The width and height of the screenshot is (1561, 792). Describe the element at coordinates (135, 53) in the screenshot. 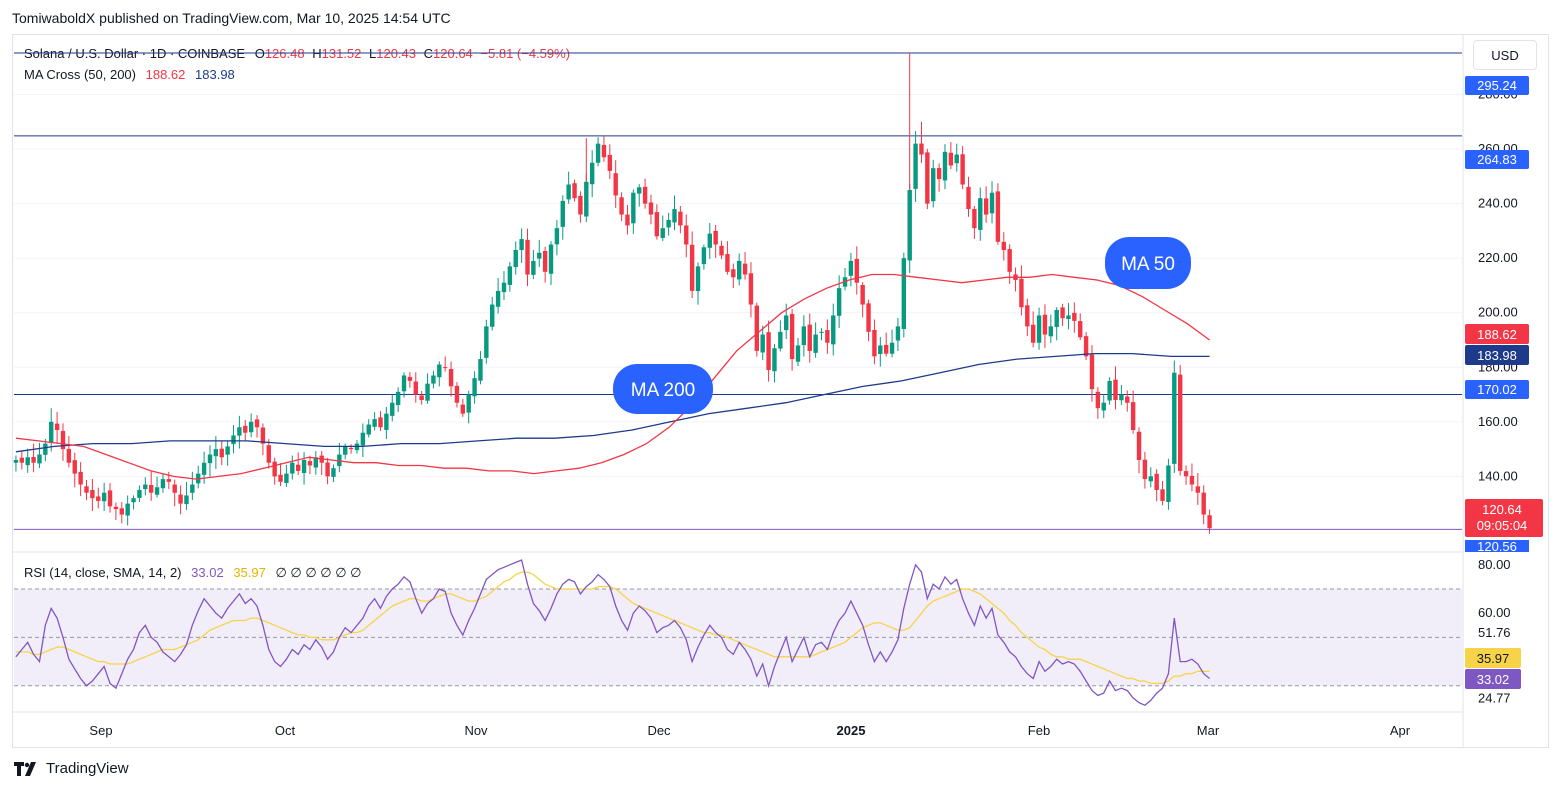

I see `symbol-label: Solana / U.S. Dollar · 1D · COINBASE` at that location.